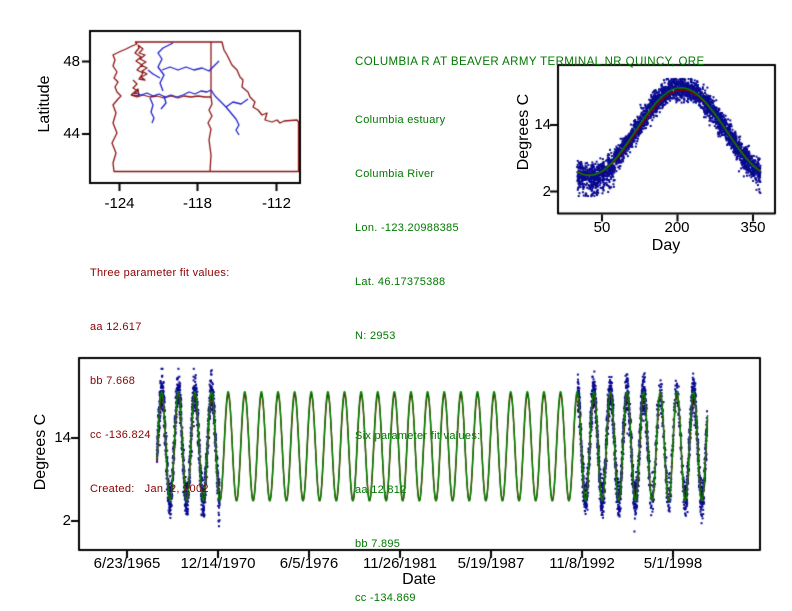 The height and width of the screenshot is (611, 792). I want to click on seasonal-xtick-50: 50, so click(602, 227).